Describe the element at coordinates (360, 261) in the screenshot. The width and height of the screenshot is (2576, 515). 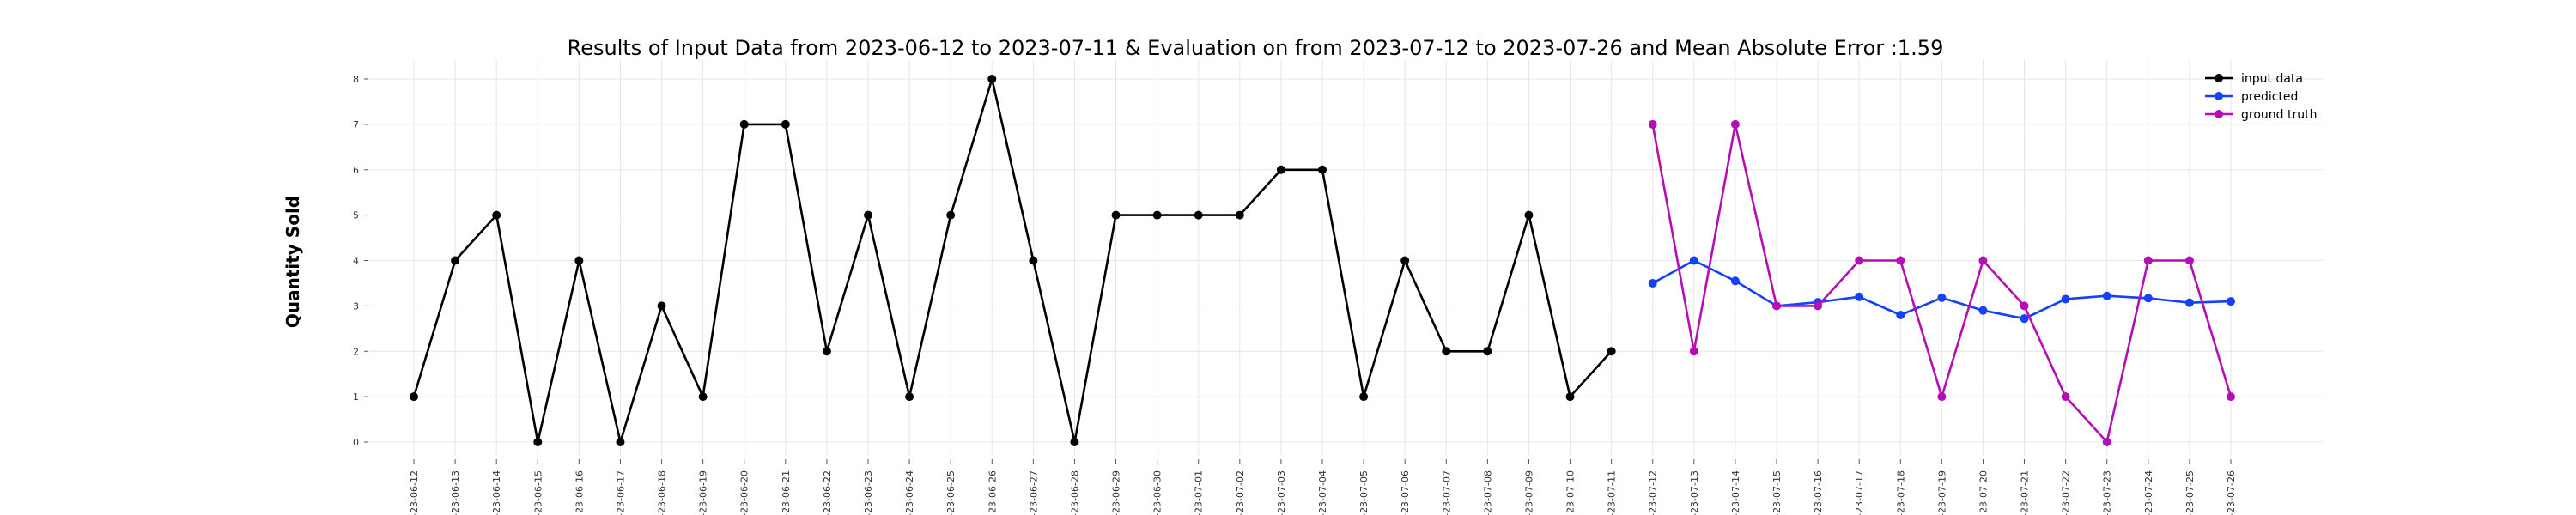
I see `y-axis: 0 1 2 3 4 5 6 7 8` at that location.